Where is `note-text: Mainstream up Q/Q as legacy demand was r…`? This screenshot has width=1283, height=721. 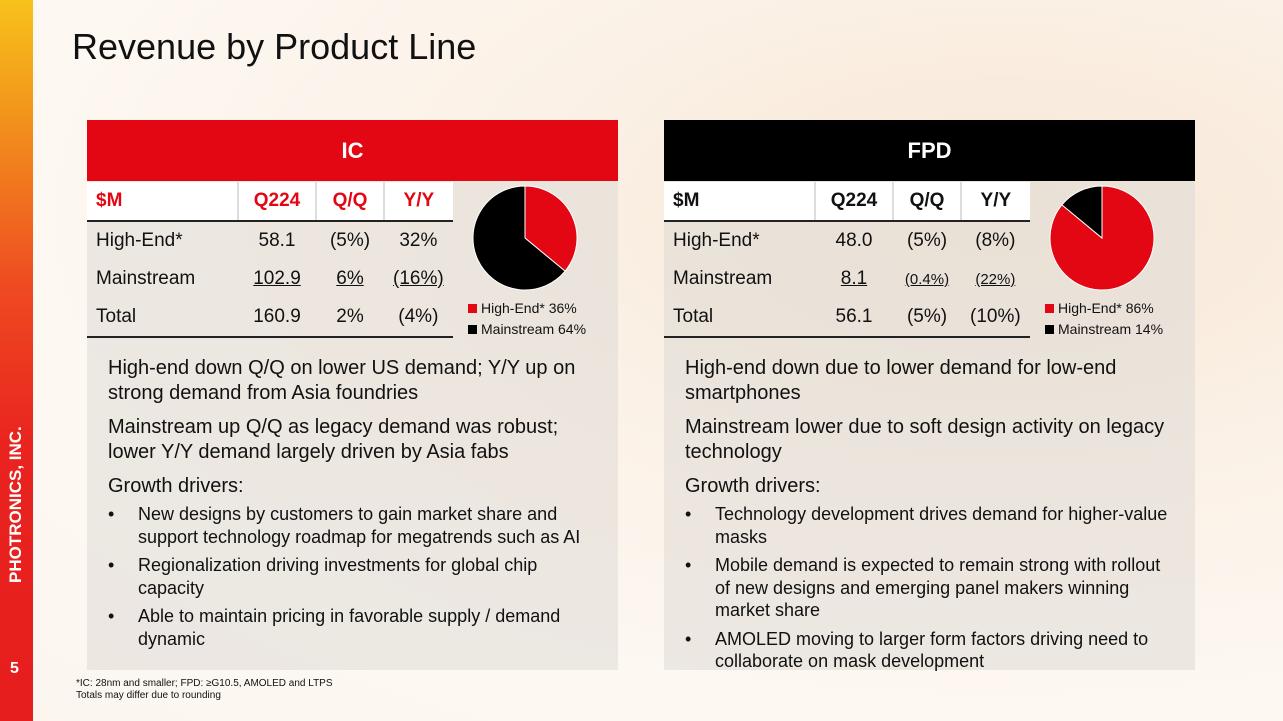
note-text: Mainstream up Q/Q as legacy demand was r… is located at coordinates (333, 439).